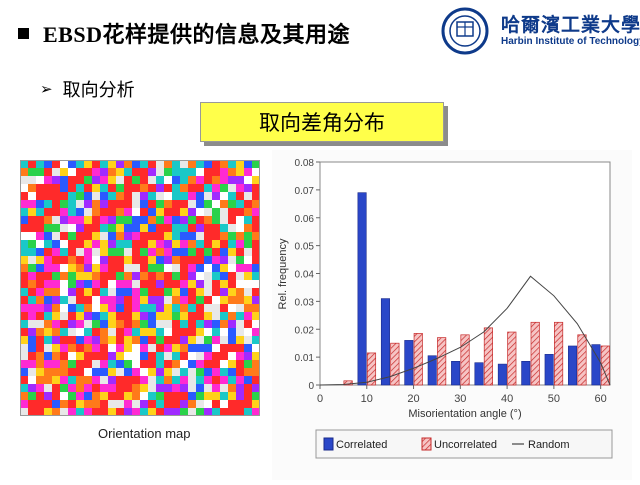  I want to click on x-tick-label: 30, so click(460, 399).